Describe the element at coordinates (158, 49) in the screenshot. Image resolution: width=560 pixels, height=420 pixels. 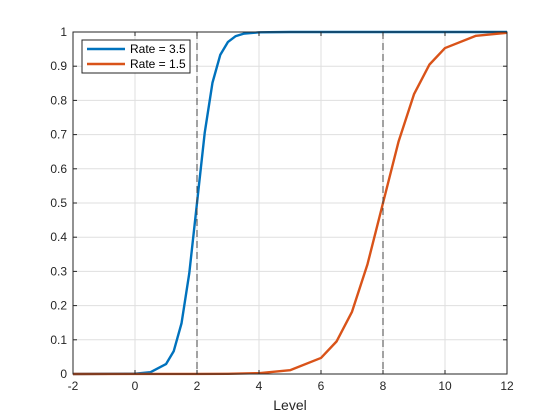
I see `legend-label: Rate = 3.5` at that location.